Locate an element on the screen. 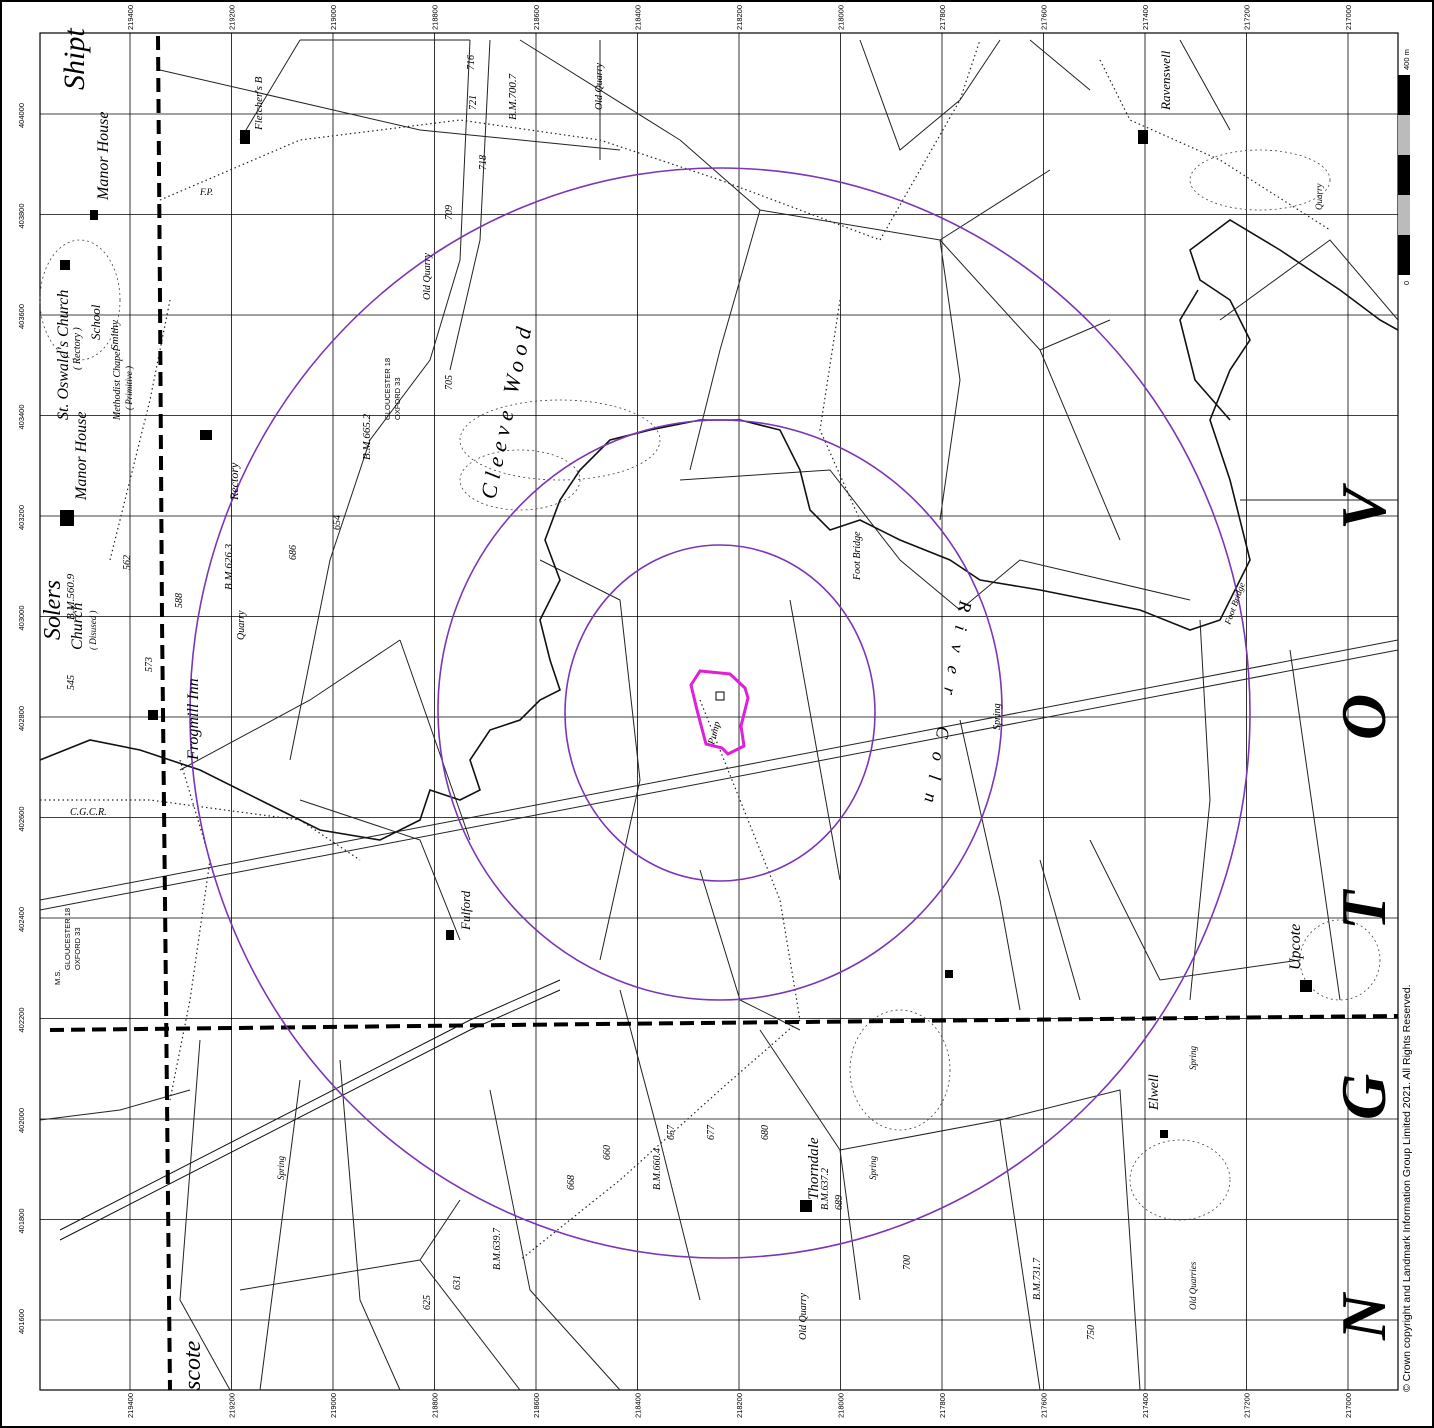  label-ms-gloucester-2: GLOUCESTER 18 is located at coordinates (67, 939).